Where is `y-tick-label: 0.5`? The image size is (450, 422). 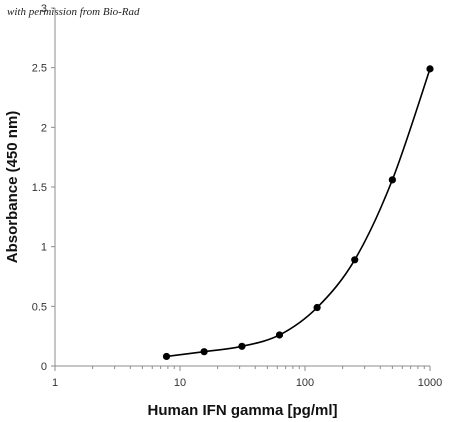
y-tick-label: 0.5 is located at coordinates (39, 307).